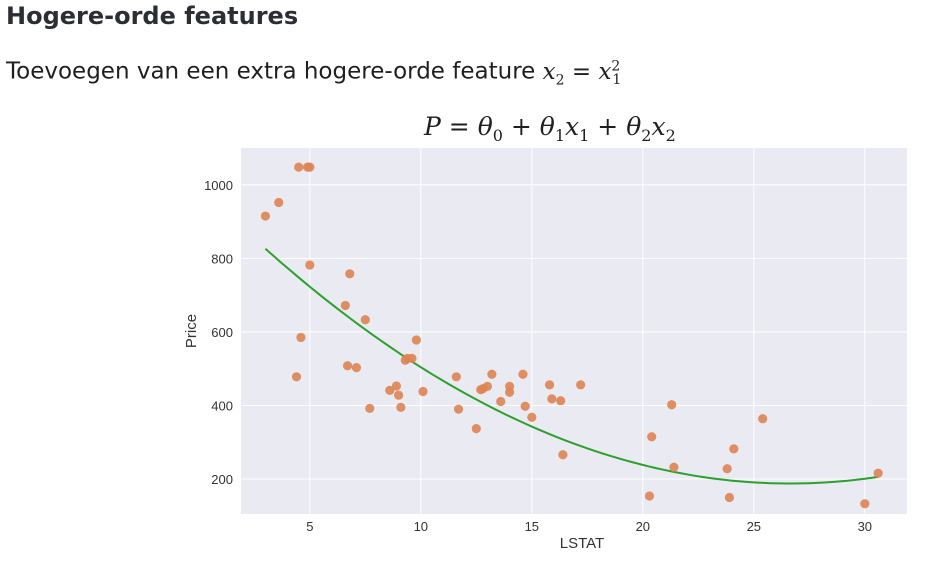 Image resolution: width=948 pixels, height=567 pixels. What do you see at coordinates (309, 526) in the screenshot?
I see `x-tick-label: 5` at bounding box center [309, 526].